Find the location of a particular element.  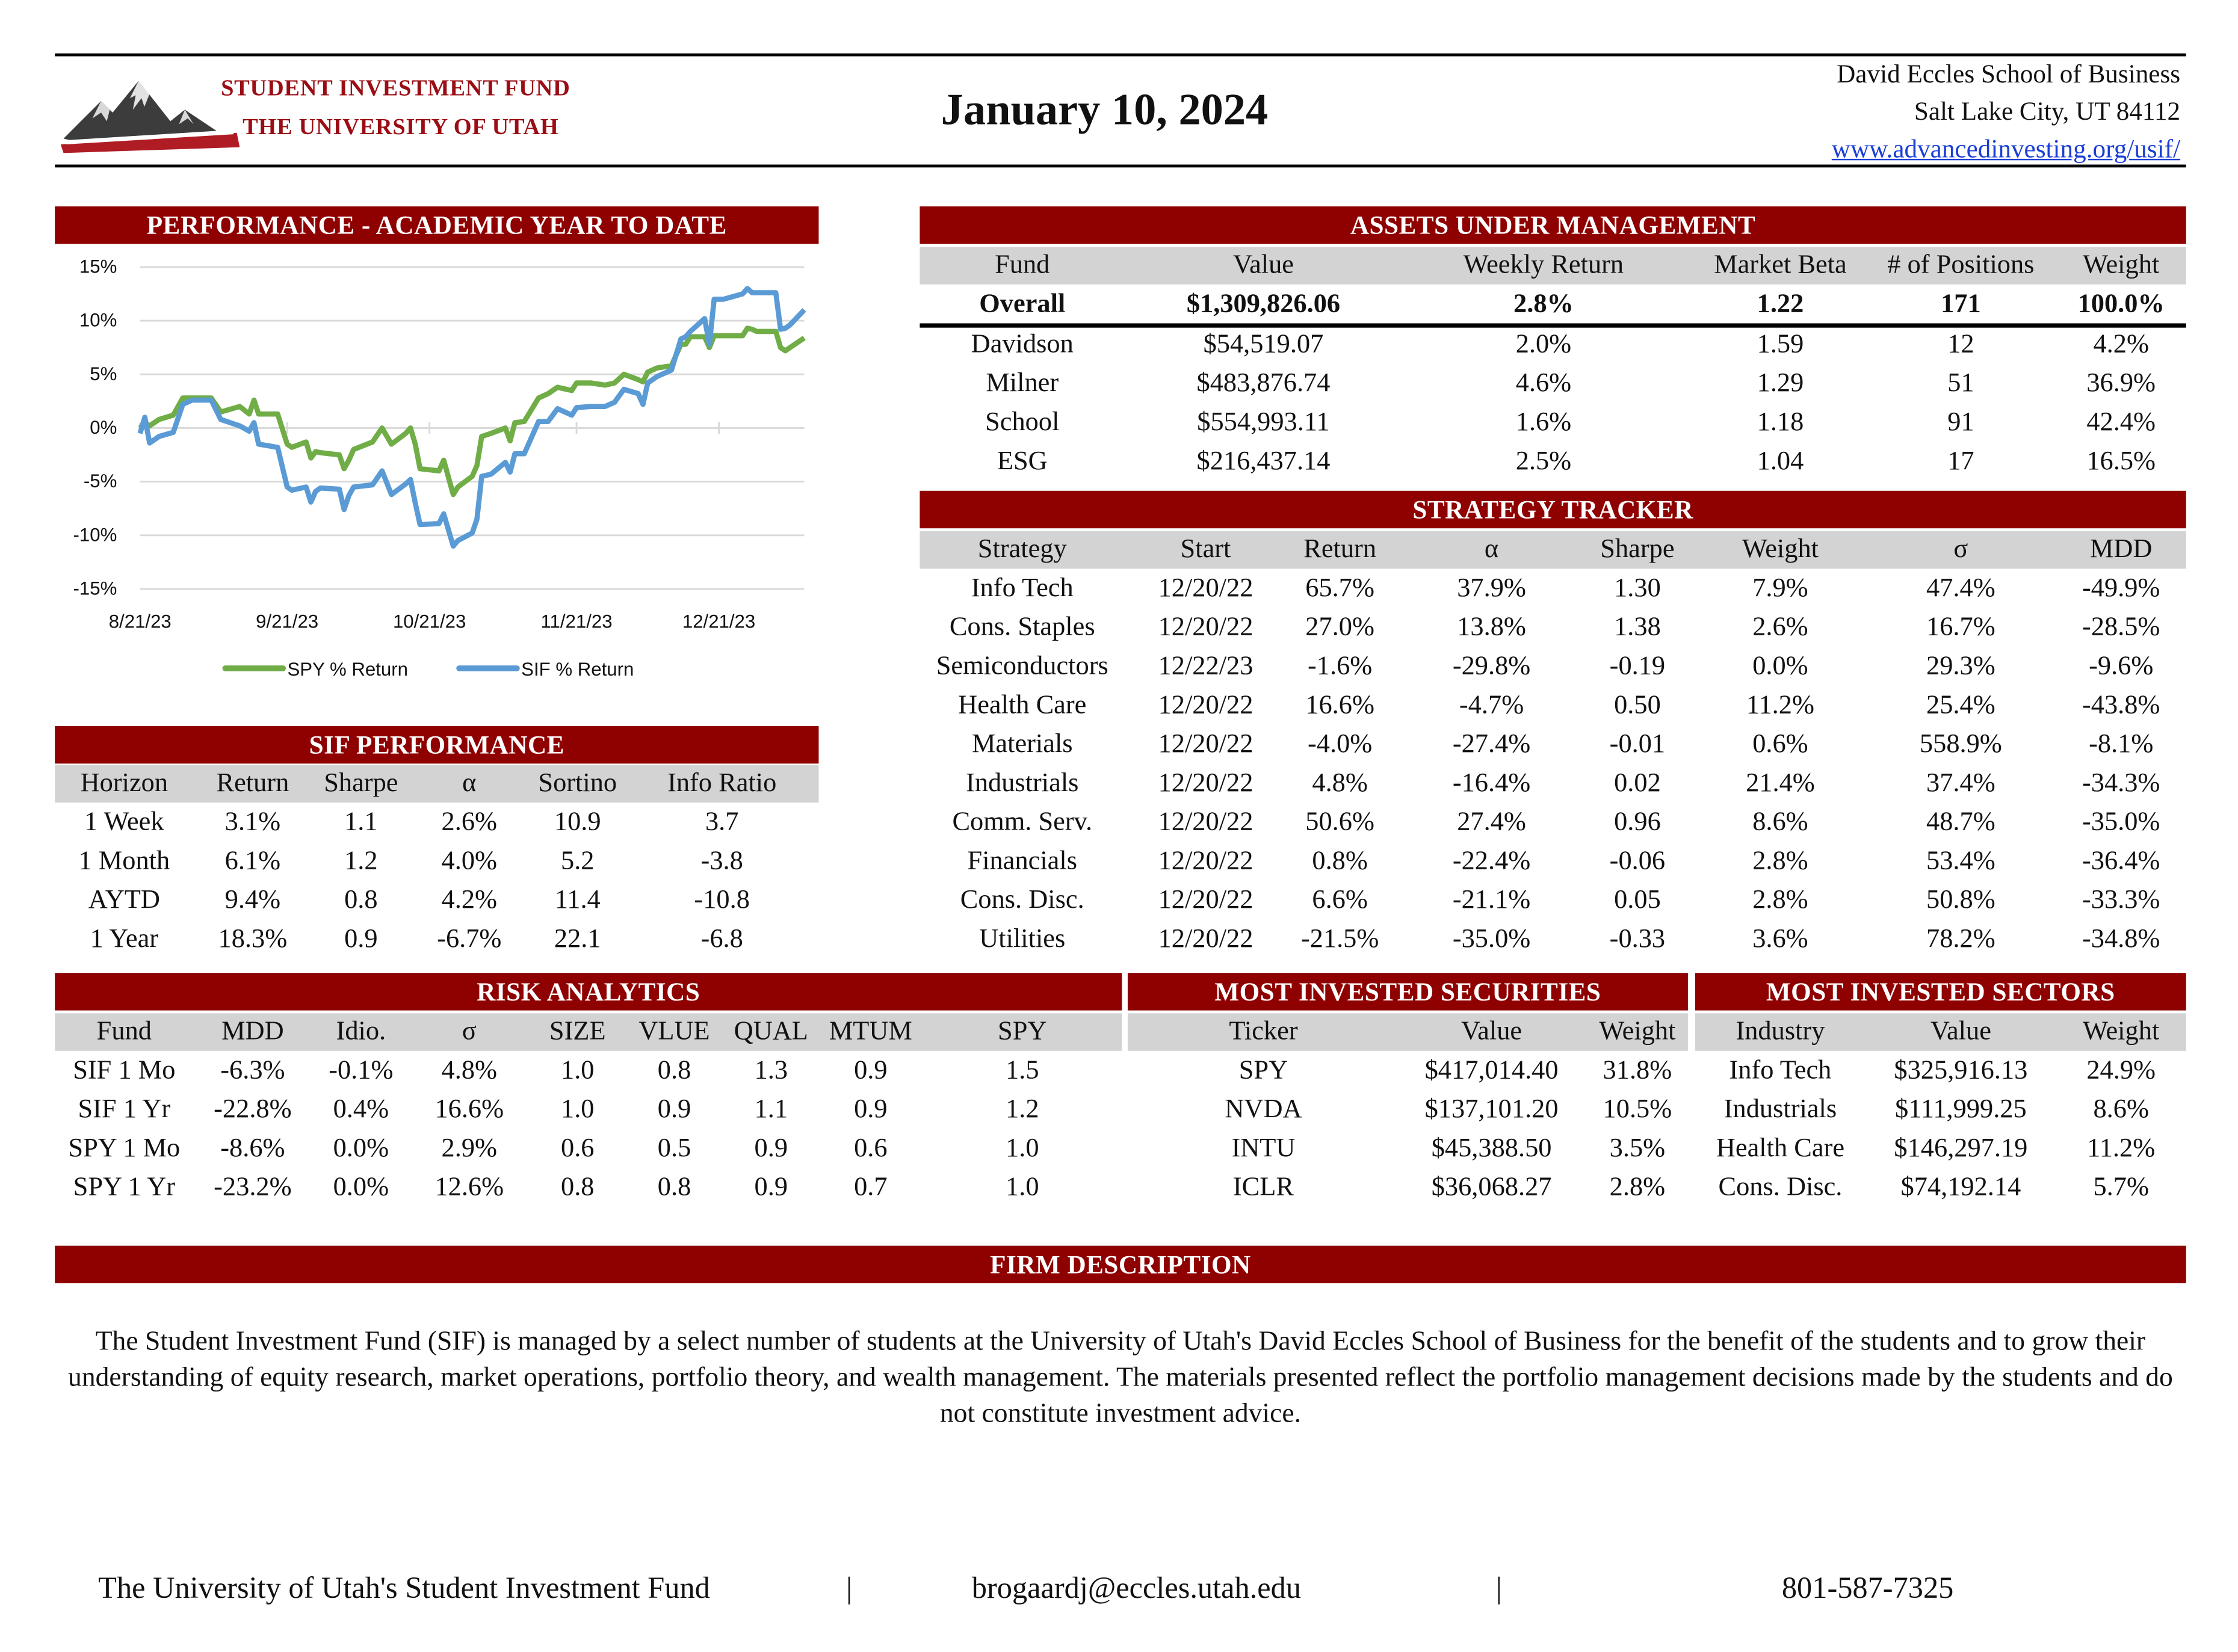

table-cell: -21.1% is located at coordinates (1492, 901).